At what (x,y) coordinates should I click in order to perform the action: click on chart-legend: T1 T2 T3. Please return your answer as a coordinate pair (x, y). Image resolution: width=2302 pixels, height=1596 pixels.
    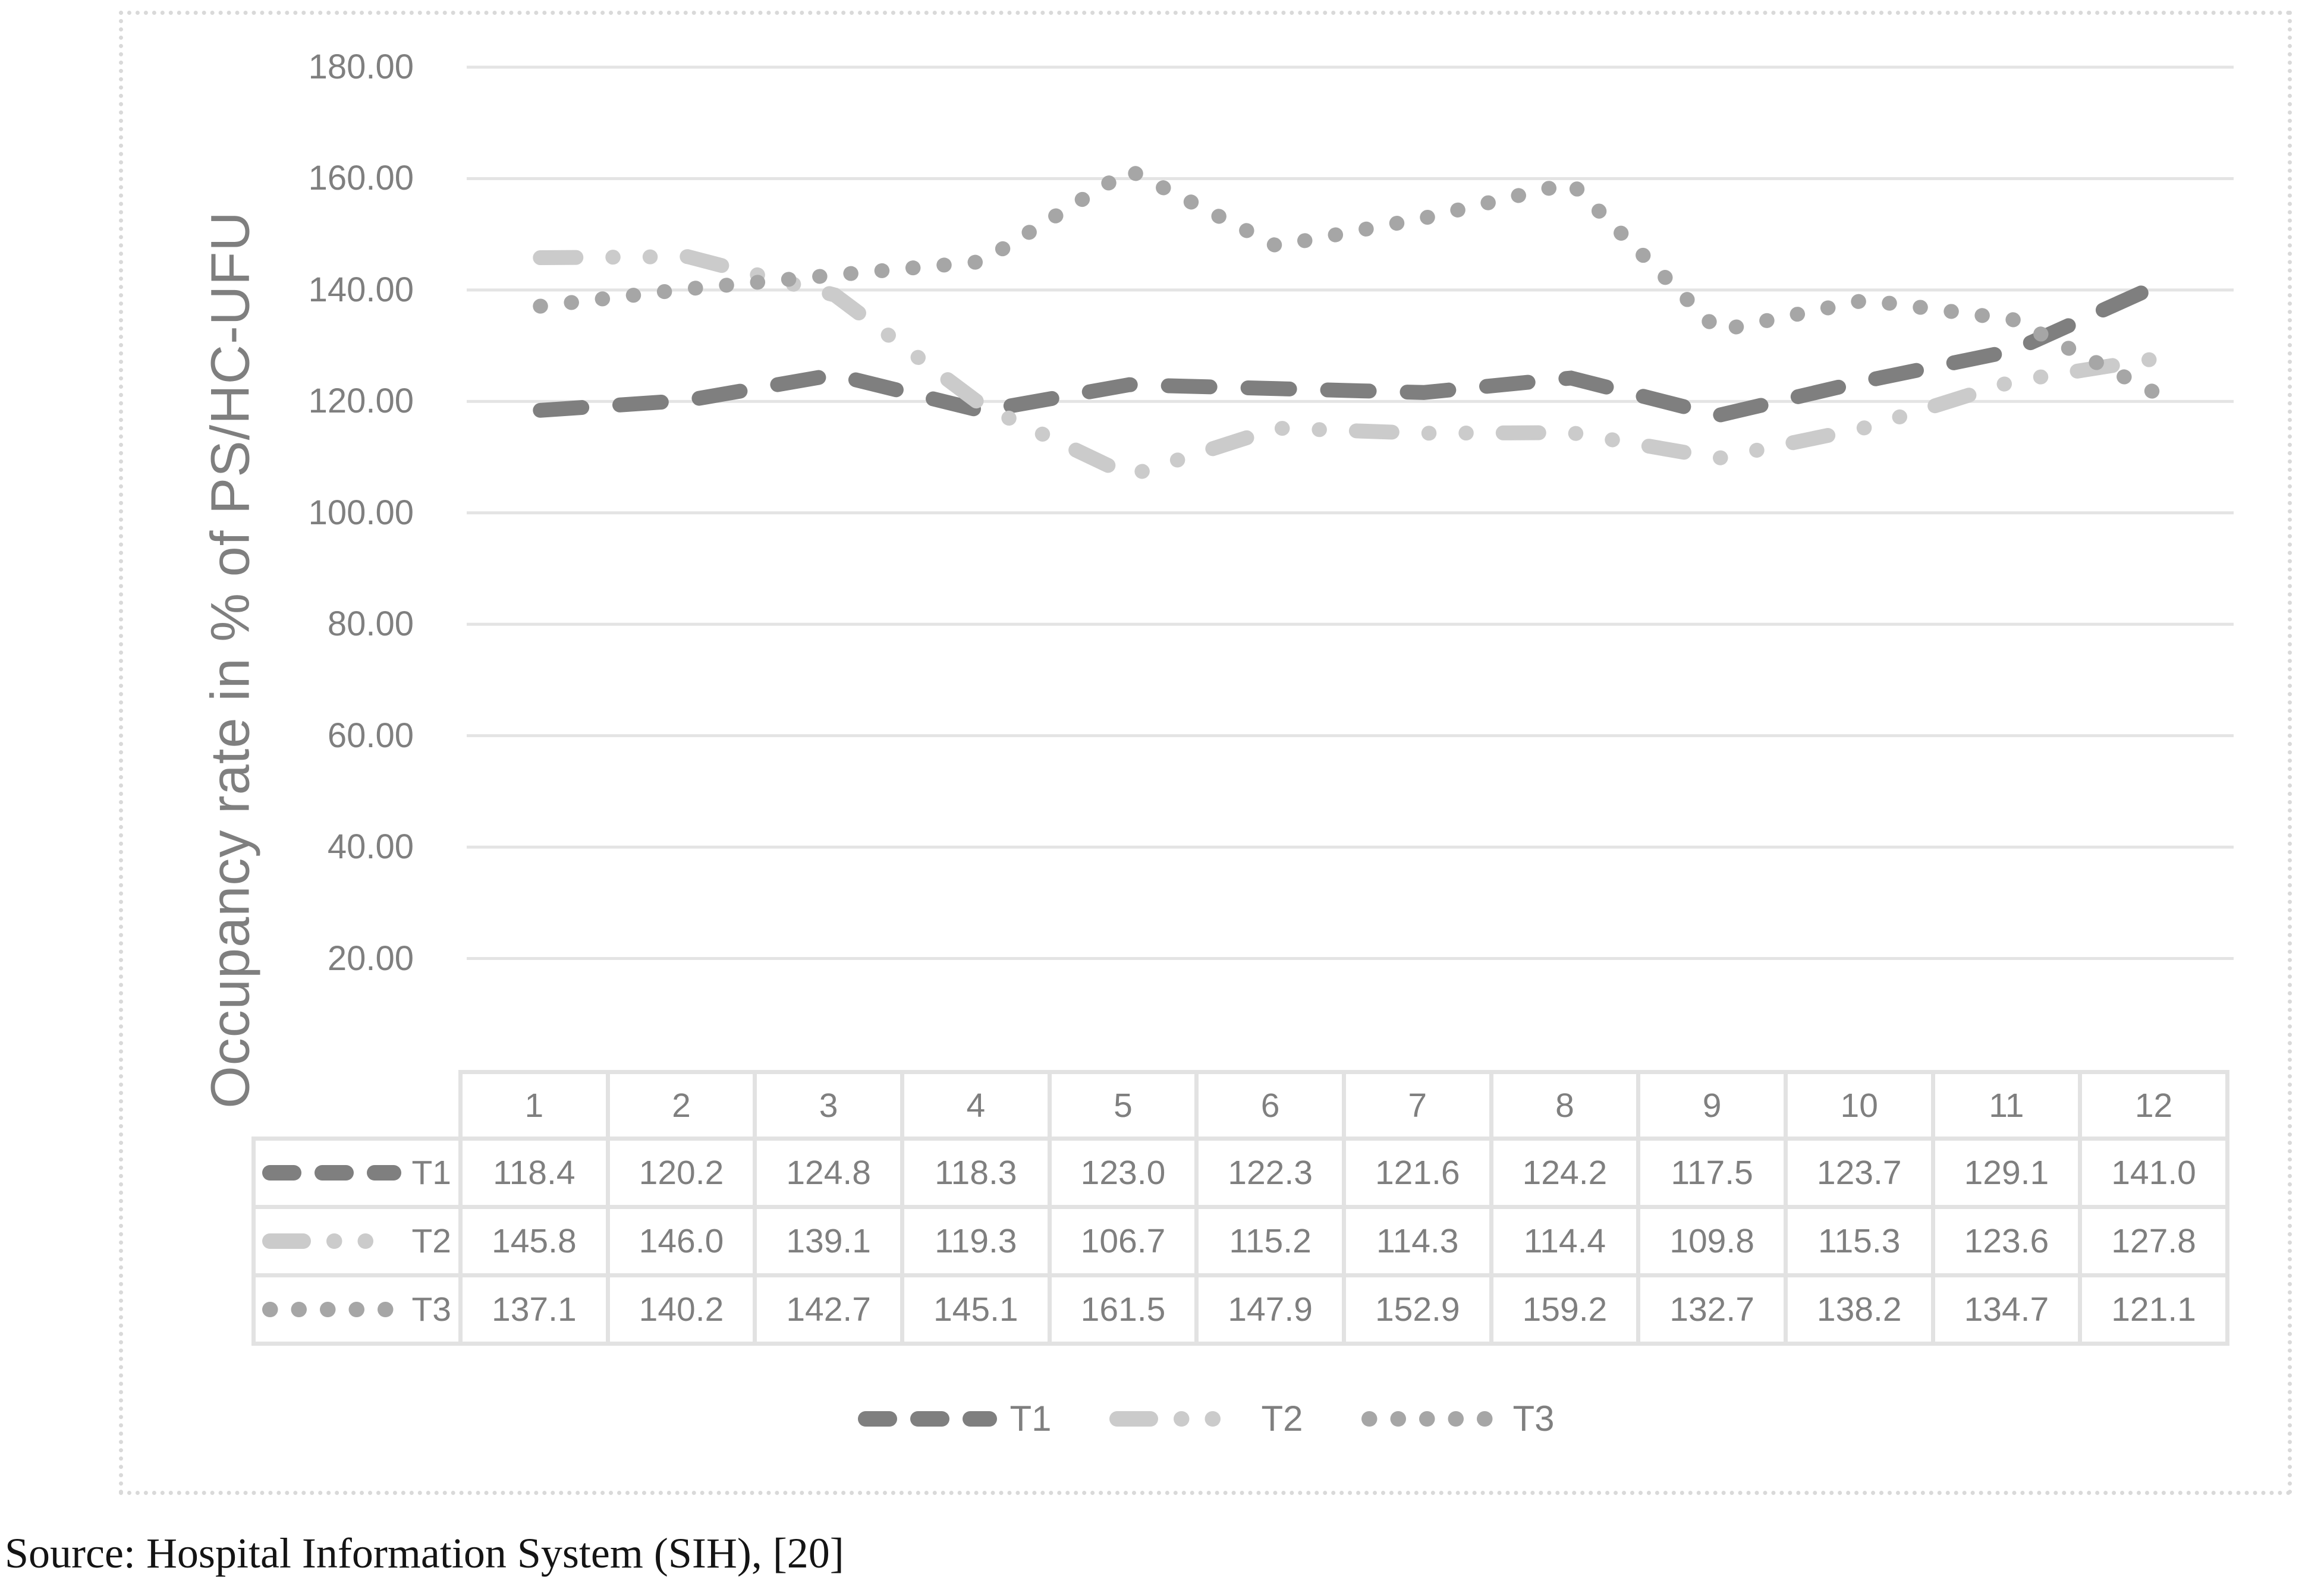
    Looking at the image, I should click on (1205, 1418).